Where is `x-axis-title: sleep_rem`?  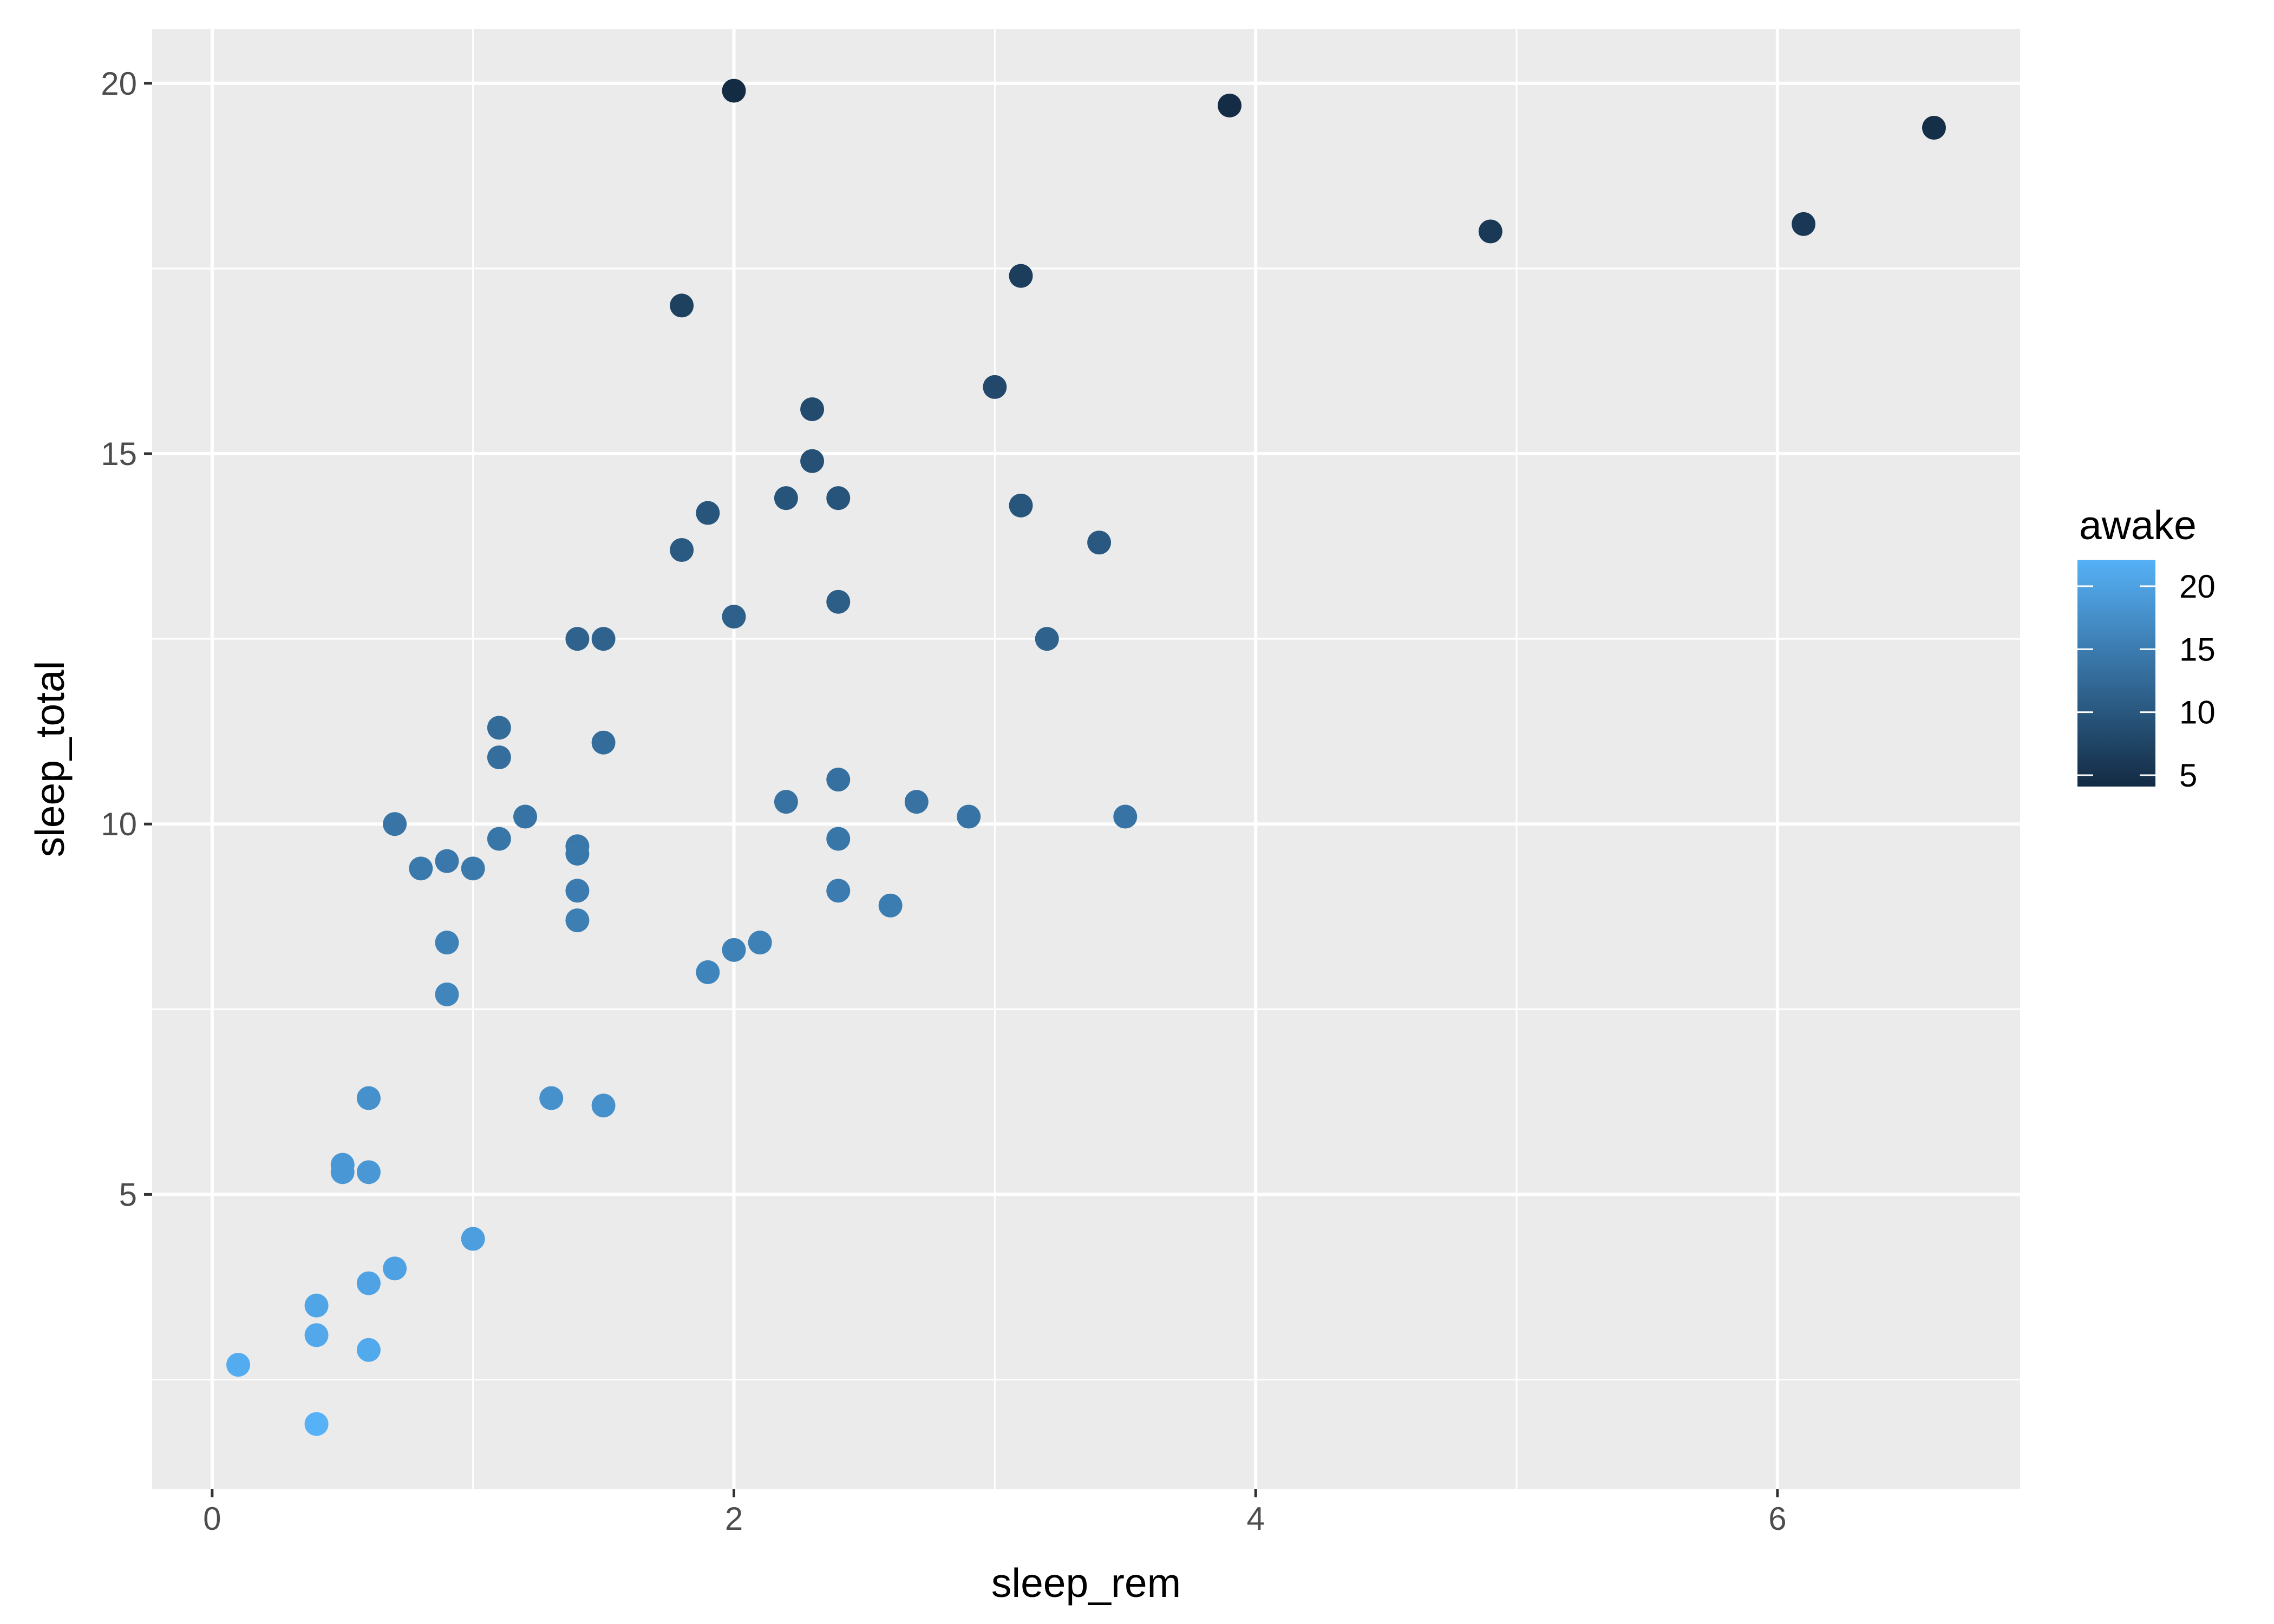
x-axis-title: sleep_rem is located at coordinates (1086, 1583).